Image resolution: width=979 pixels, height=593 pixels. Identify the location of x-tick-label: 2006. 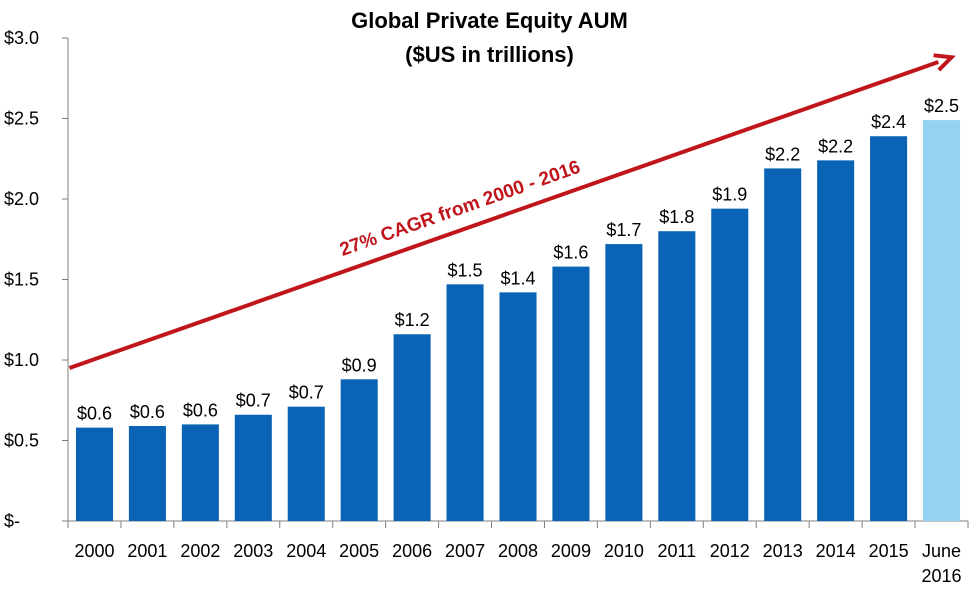
(412, 551).